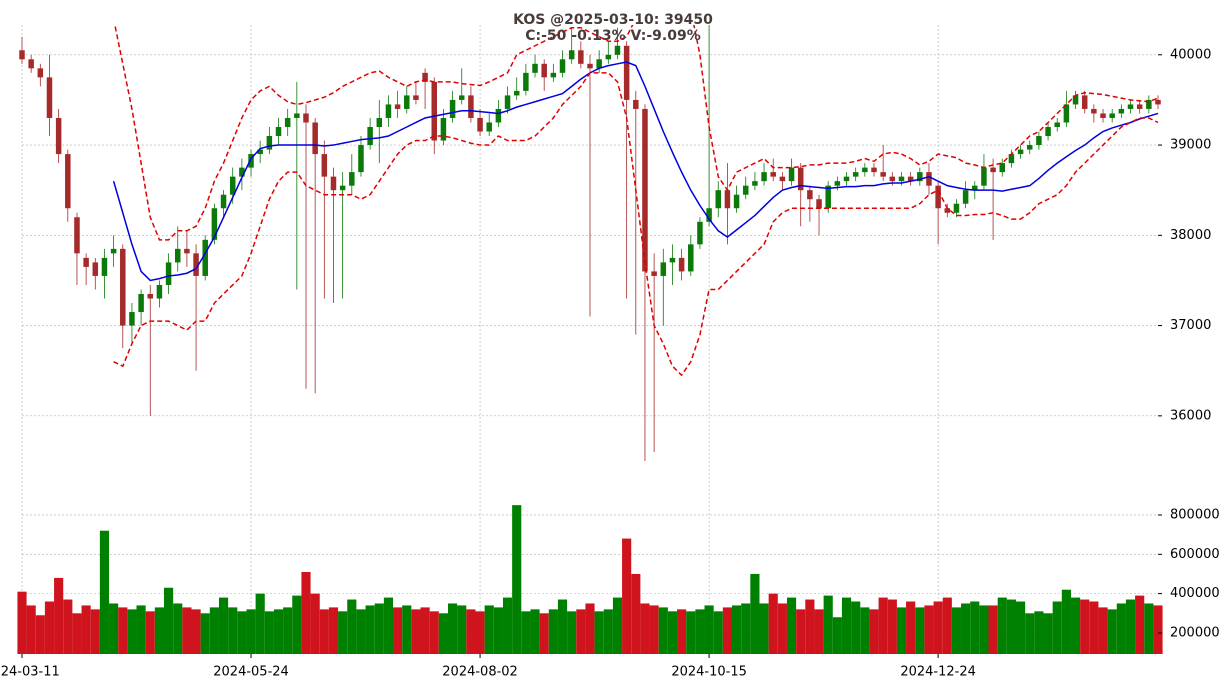  Describe the element at coordinates (1190, 235) in the screenshot. I see `y-tick-label: 38000` at that location.